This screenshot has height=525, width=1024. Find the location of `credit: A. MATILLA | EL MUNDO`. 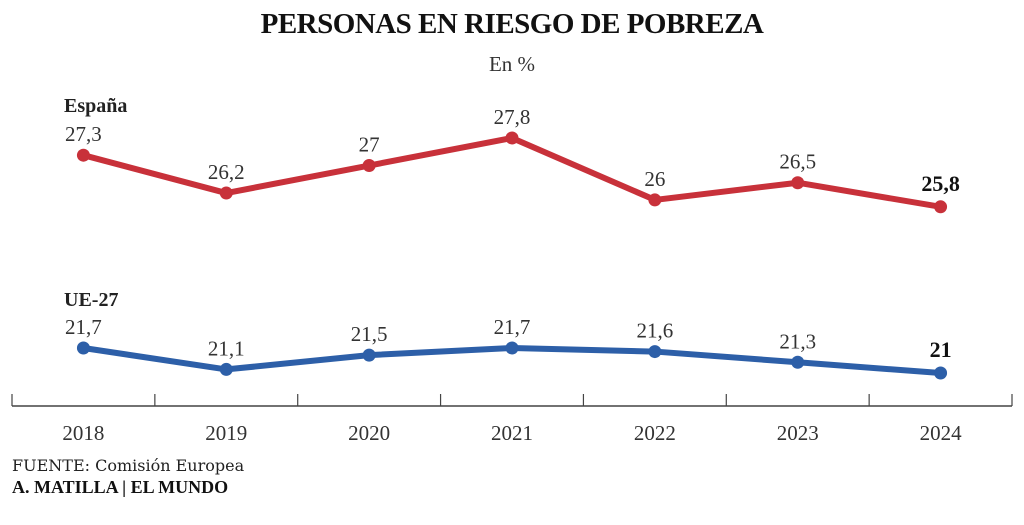

credit: A. MATILLA | EL MUNDO is located at coordinates (120, 487).